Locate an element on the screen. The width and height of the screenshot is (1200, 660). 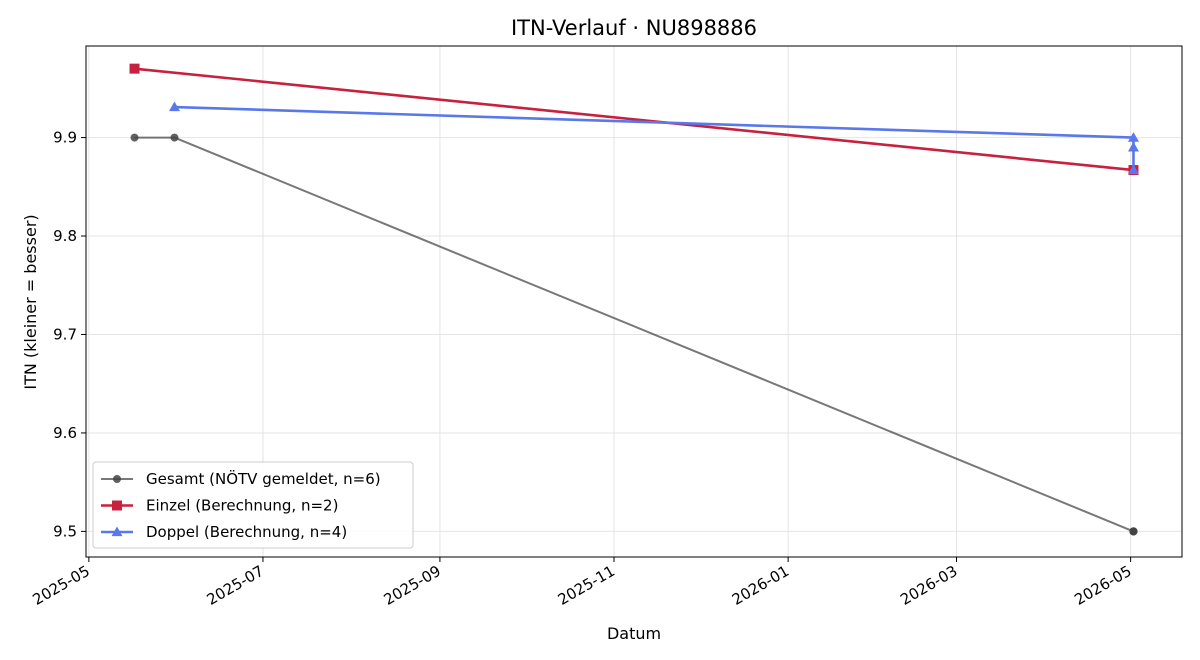
y-tick-label: 9.9 is located at coordinates (65, 138).